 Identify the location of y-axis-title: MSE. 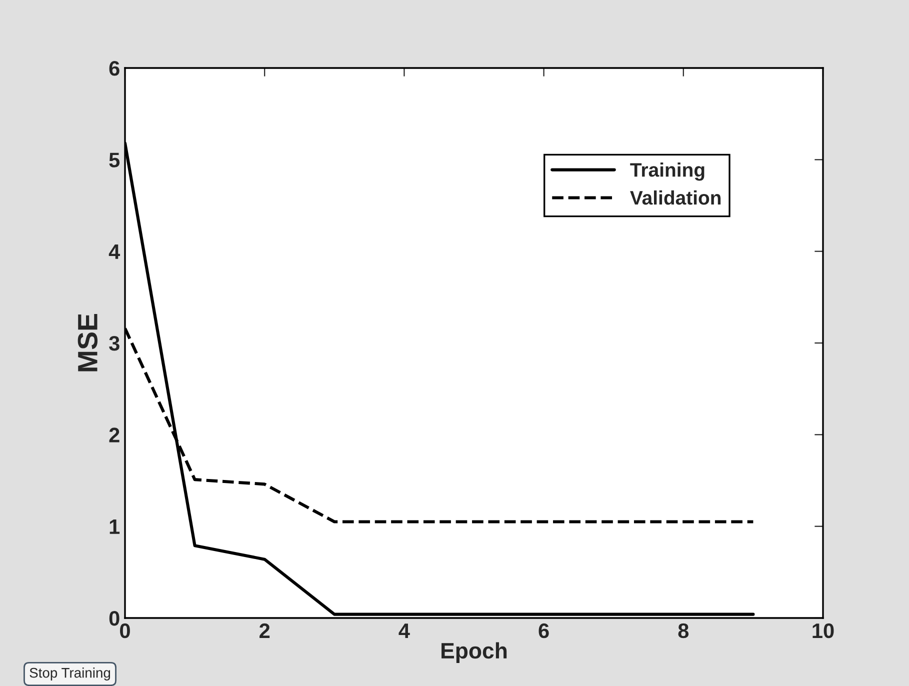
(88, 343).